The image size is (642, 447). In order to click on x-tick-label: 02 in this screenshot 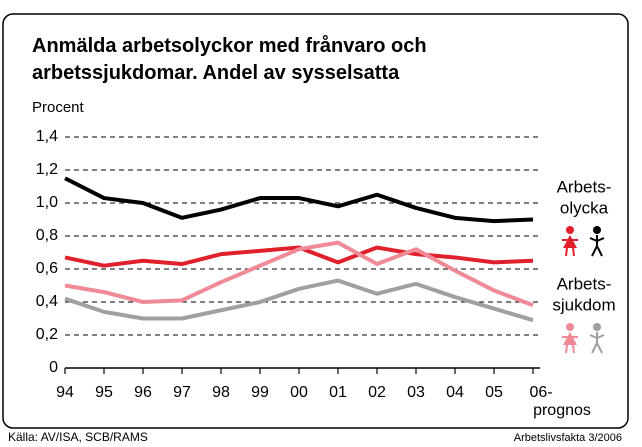, I will do `click(377, 392)`.